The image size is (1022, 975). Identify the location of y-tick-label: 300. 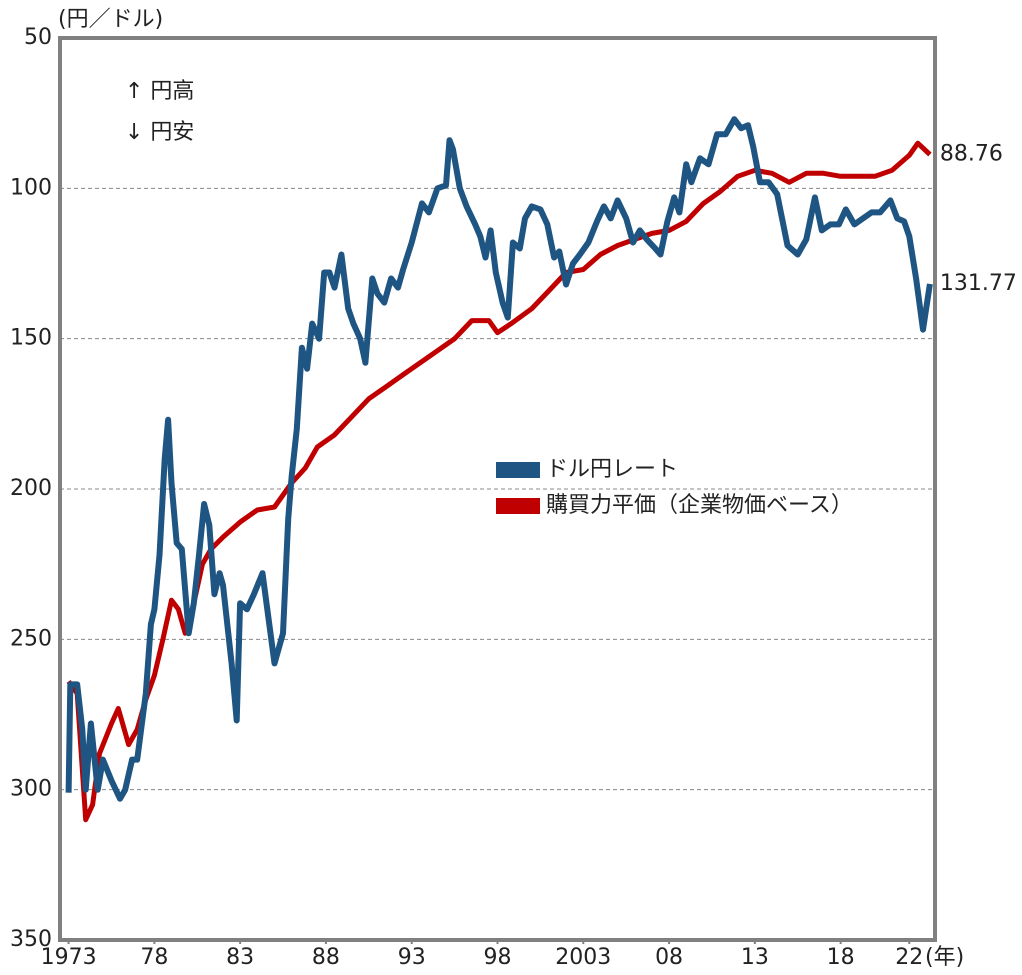
(31, 789).